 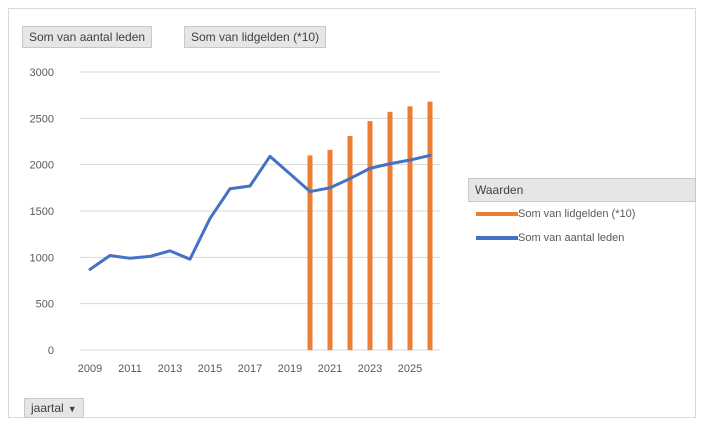 What do you see at coordinates (497, 214) in the screenshot?
I see `legend-swatch-fees` at bounding box center [497, 214].